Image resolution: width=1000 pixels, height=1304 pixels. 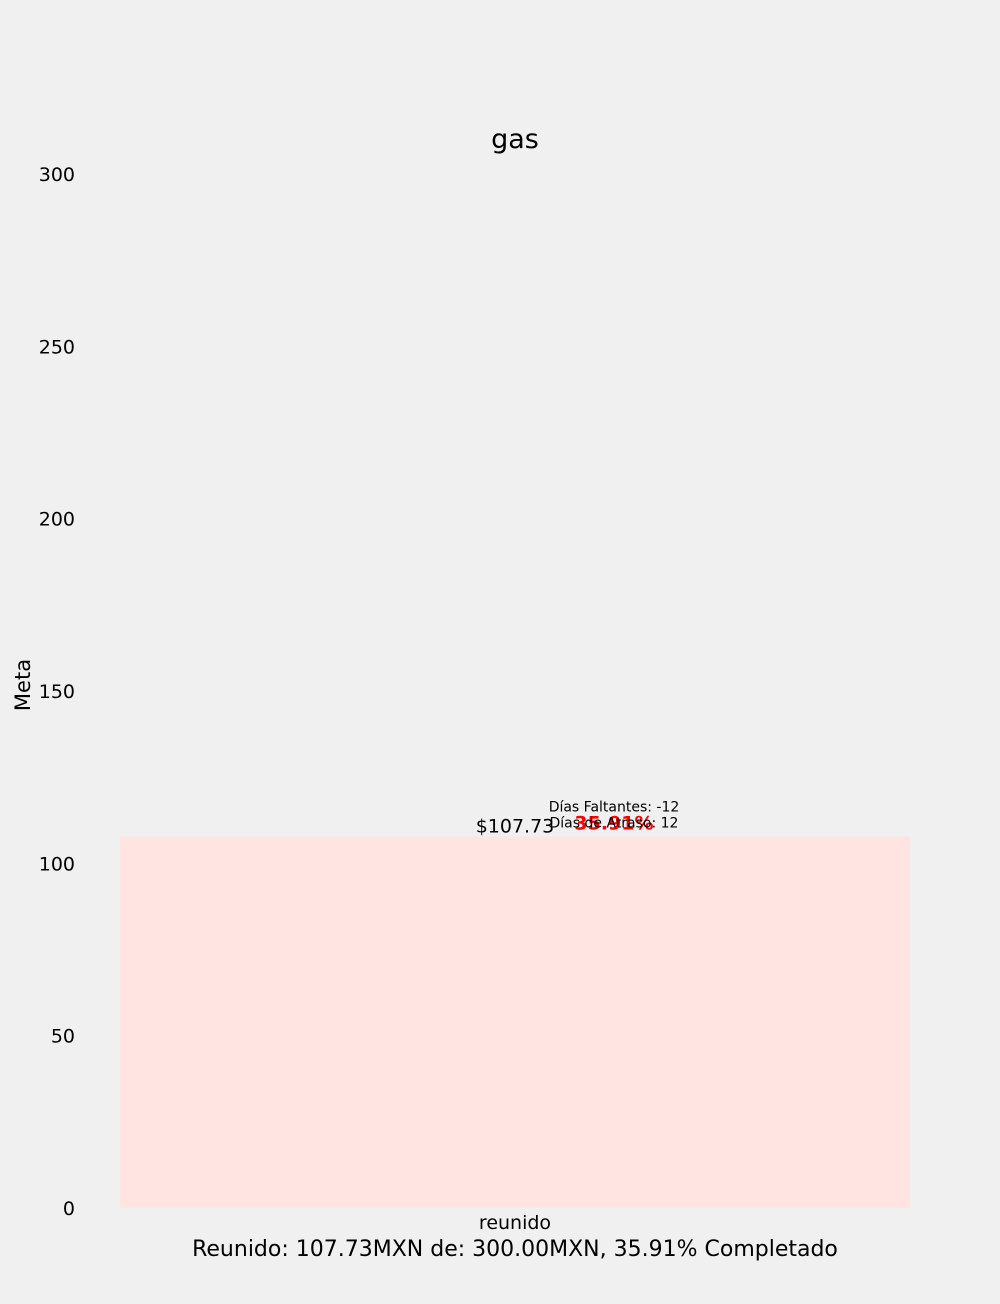 I want to click on bar-value-label: $107.73, so click(x=515, y=827).